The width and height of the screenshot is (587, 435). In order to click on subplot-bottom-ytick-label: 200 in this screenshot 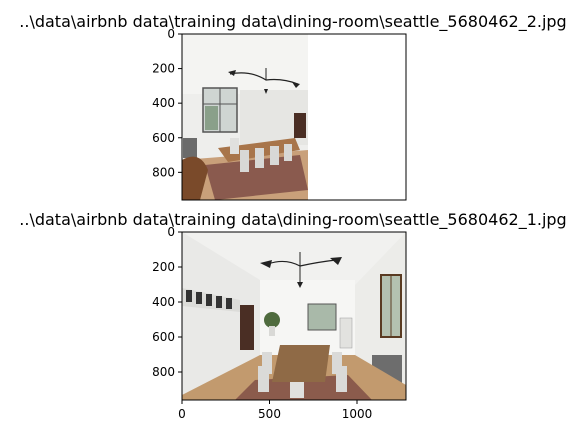, I will do `click(163, 267)`.